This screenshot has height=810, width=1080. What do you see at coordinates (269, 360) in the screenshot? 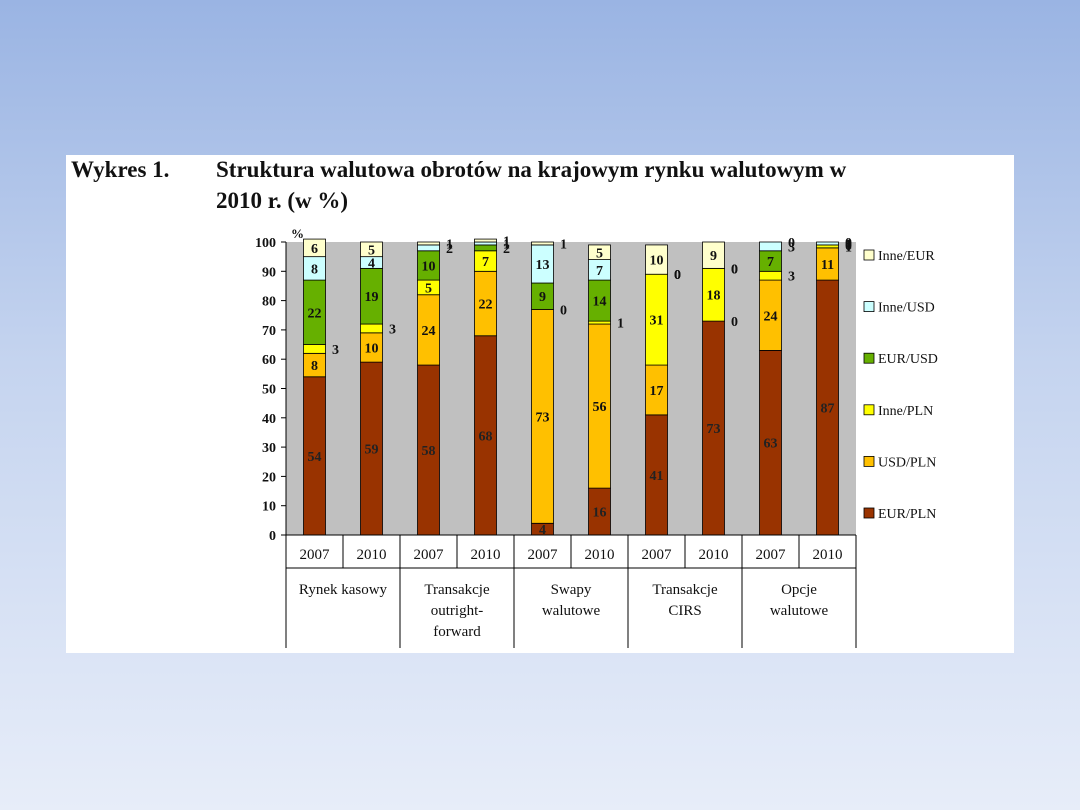
I see `y-tick-label: 60` at bounding box center [269, 360].